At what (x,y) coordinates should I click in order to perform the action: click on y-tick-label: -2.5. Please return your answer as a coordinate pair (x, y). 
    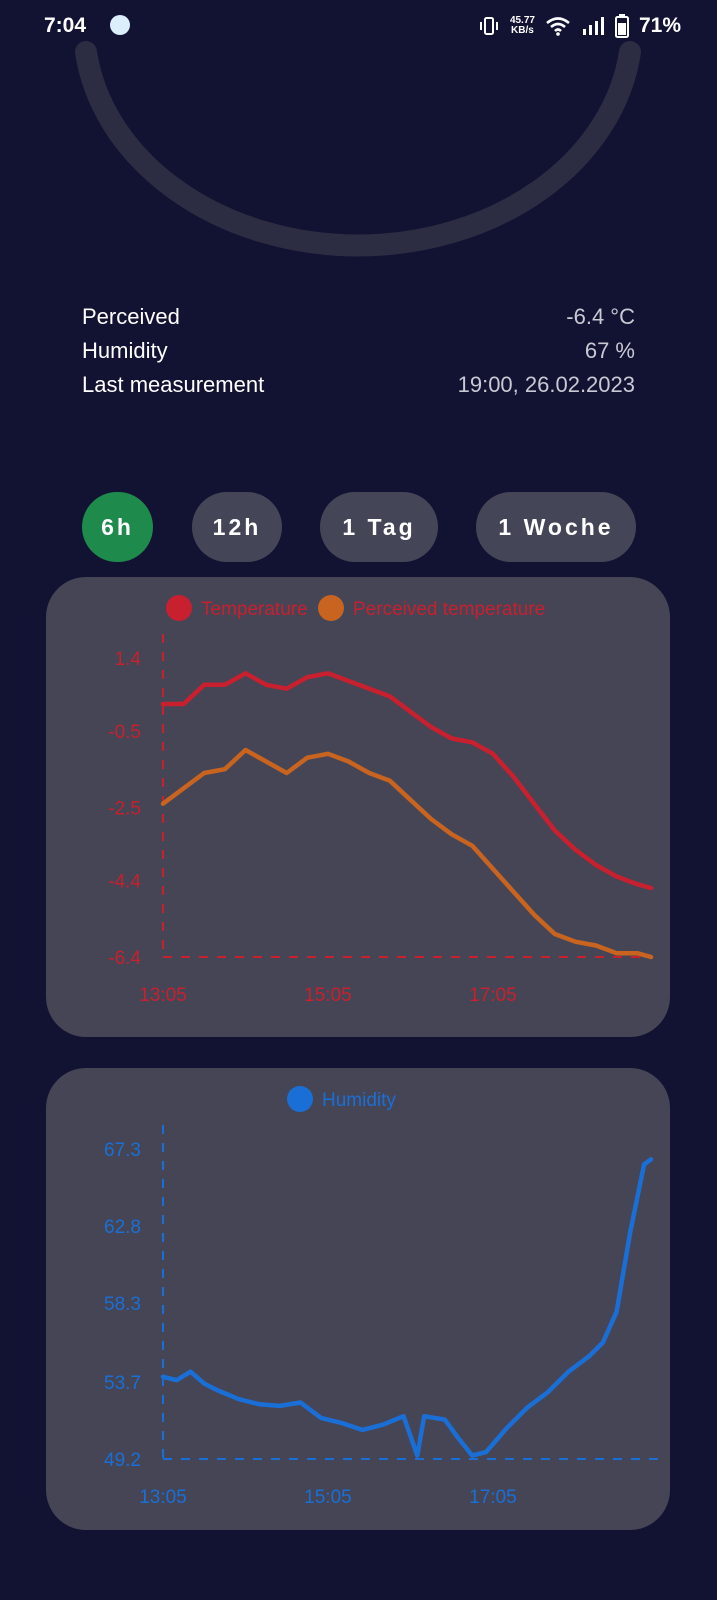
    Looking at the image, I should click on (124, 809).